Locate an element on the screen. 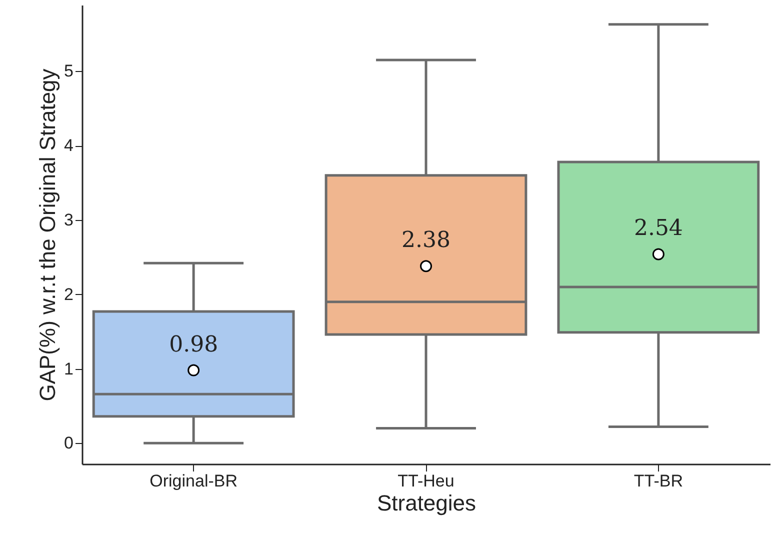 This screenshot has height=552, width=780. y-tick-label: 2 is located at coordinates (69, 294).